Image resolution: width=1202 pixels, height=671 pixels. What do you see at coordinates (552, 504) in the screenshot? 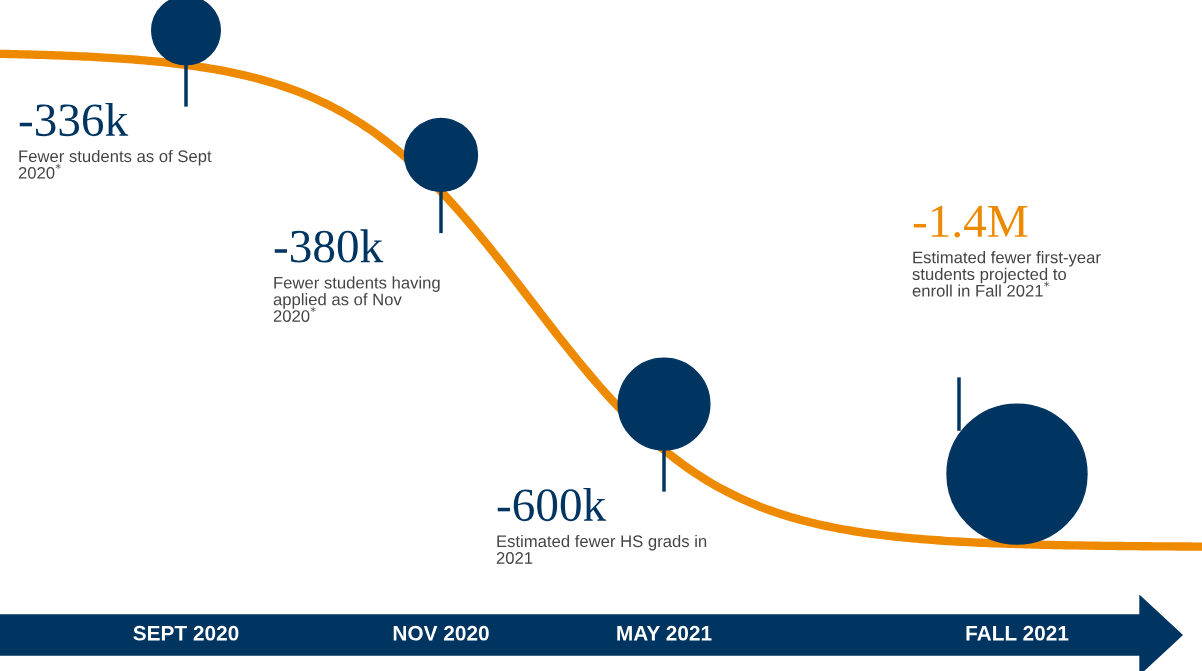
I see `data-label: -600k` at bounding box center [552, 504].